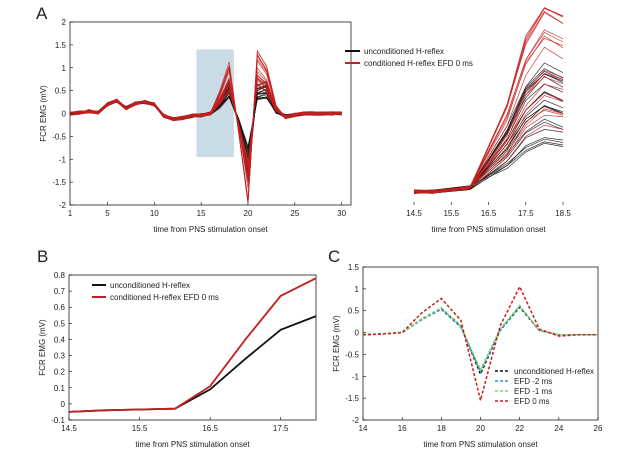  I want to click on a-y-axis-title: FCR EMG (mV), so click(43, 113).